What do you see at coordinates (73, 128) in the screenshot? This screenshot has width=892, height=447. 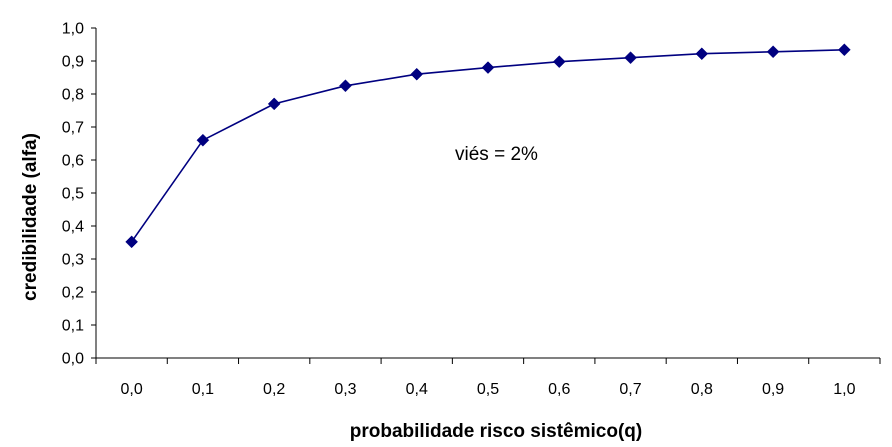 I see `y-tick-label: 0,7` at bounding box center [73, 128].